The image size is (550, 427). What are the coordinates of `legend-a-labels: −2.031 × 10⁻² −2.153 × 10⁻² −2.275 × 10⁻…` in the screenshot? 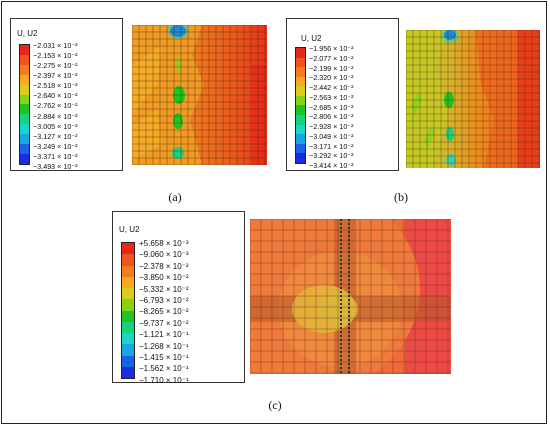 It's located at (55, 106).